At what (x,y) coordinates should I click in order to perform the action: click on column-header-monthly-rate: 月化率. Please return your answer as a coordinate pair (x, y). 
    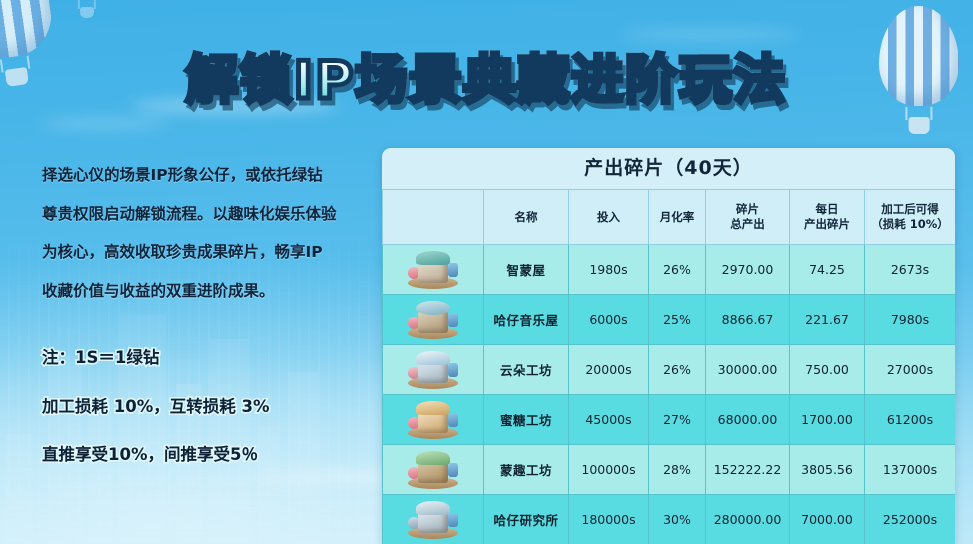
    Looking at the image, I should click on (677, 217).